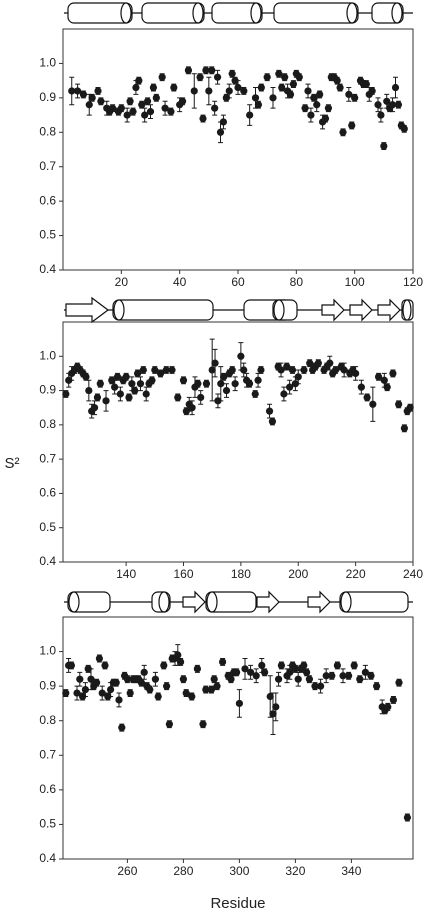 This screenshot has width=429, height=918. What do you see at coordinates (47, 561) in the screenshot?
I see `y-tick-label: 0.4` at bounding box center [47, 561].